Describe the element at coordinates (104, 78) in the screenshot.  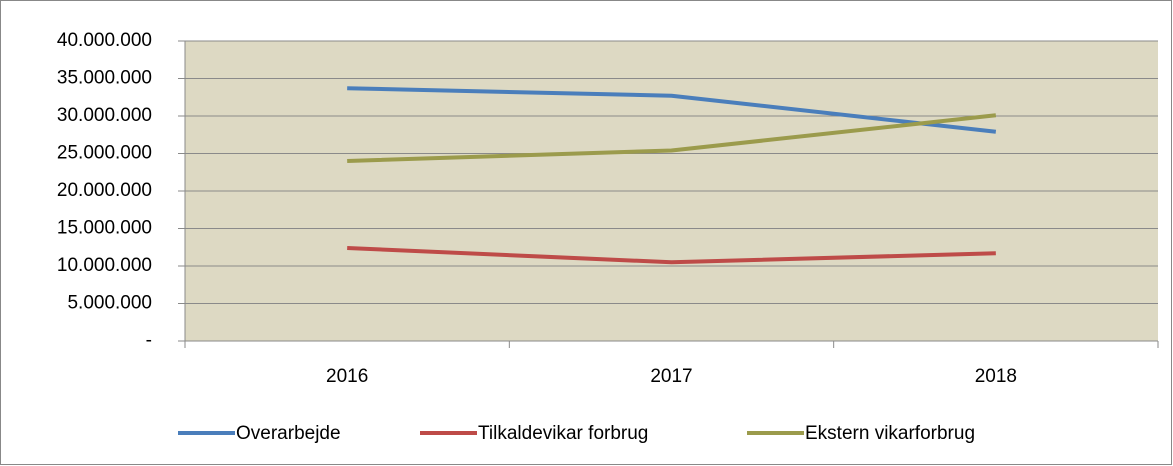
I see `y-tick-label: 35.000.000` at that location.